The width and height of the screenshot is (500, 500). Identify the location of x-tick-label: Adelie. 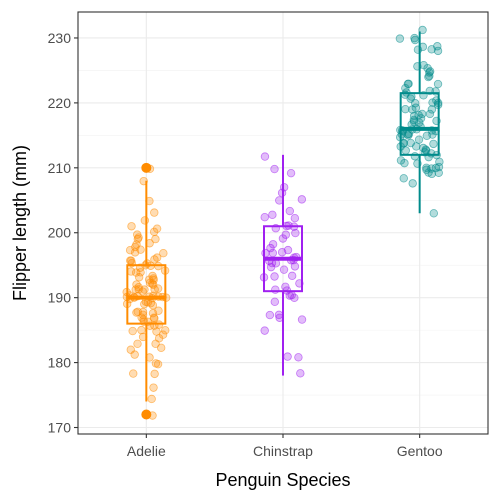
(146, 451).